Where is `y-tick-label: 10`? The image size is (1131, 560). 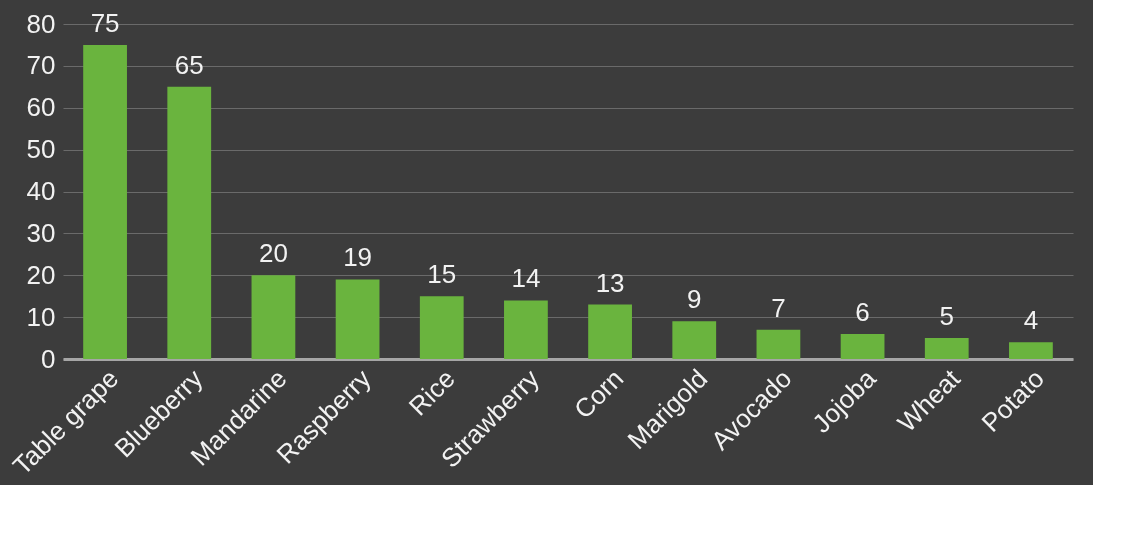
y-tick-label: 10 is located at coordinates (41, 316).